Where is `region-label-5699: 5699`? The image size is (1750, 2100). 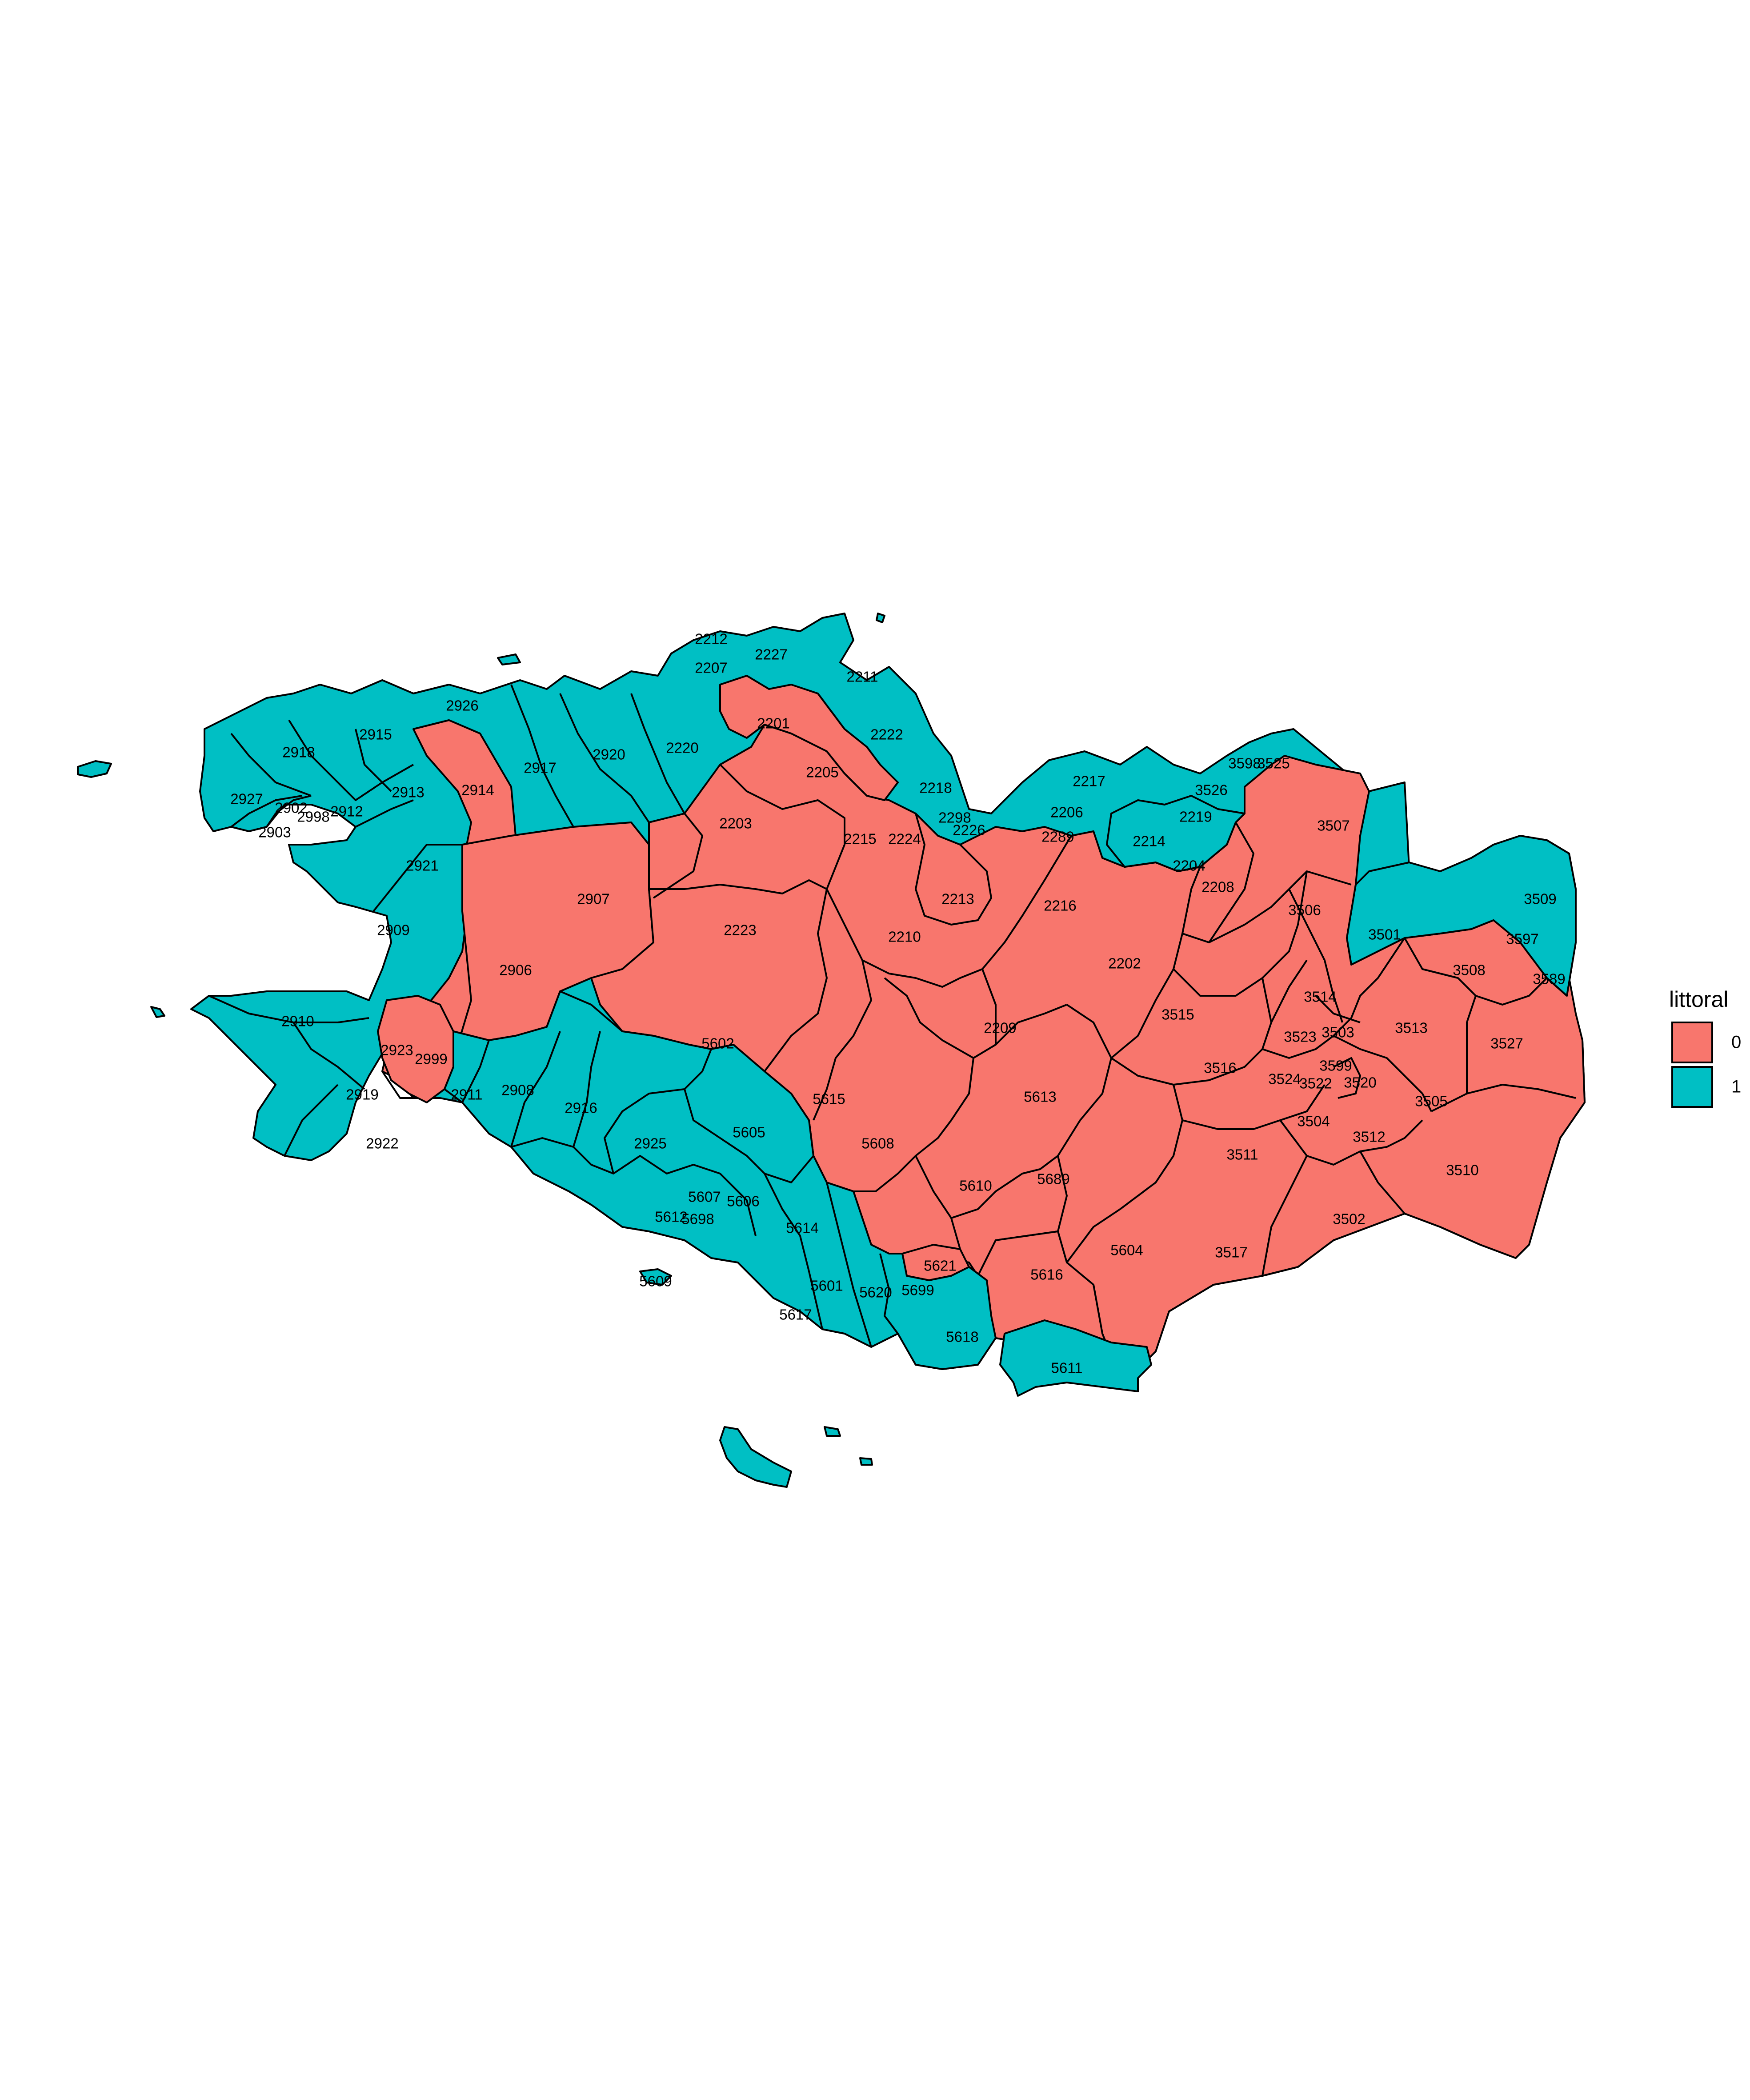
region-label-5699: 5699 is located at coordinates (917, 1290).